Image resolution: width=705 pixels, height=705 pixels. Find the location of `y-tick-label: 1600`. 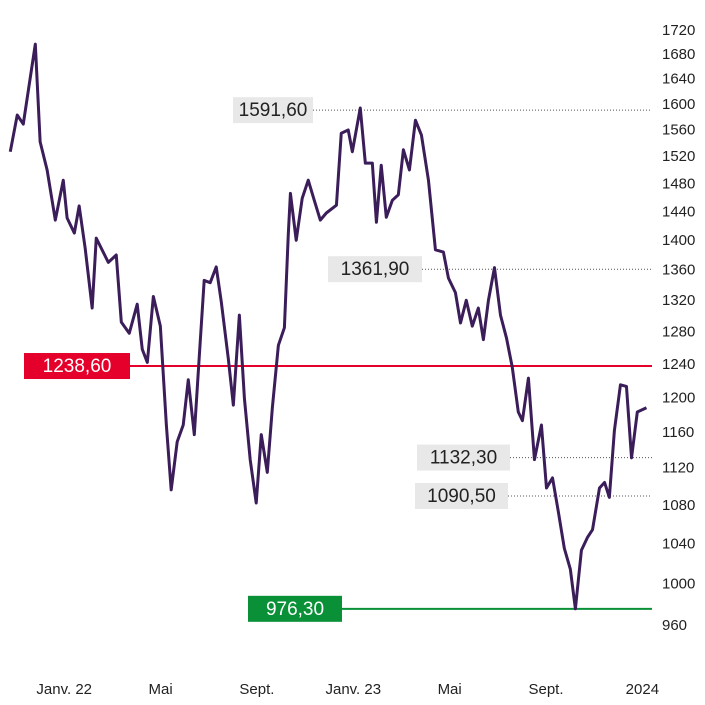

y-tick-label: 1600 is located at coordinates (678, 104).